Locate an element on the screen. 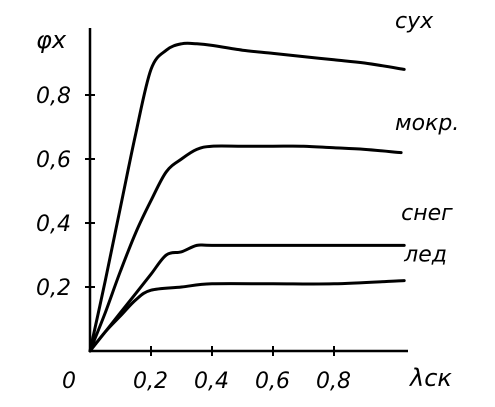 This screenshot has width=495, height=407. series-label: лед is located at coordinates (425, 254).